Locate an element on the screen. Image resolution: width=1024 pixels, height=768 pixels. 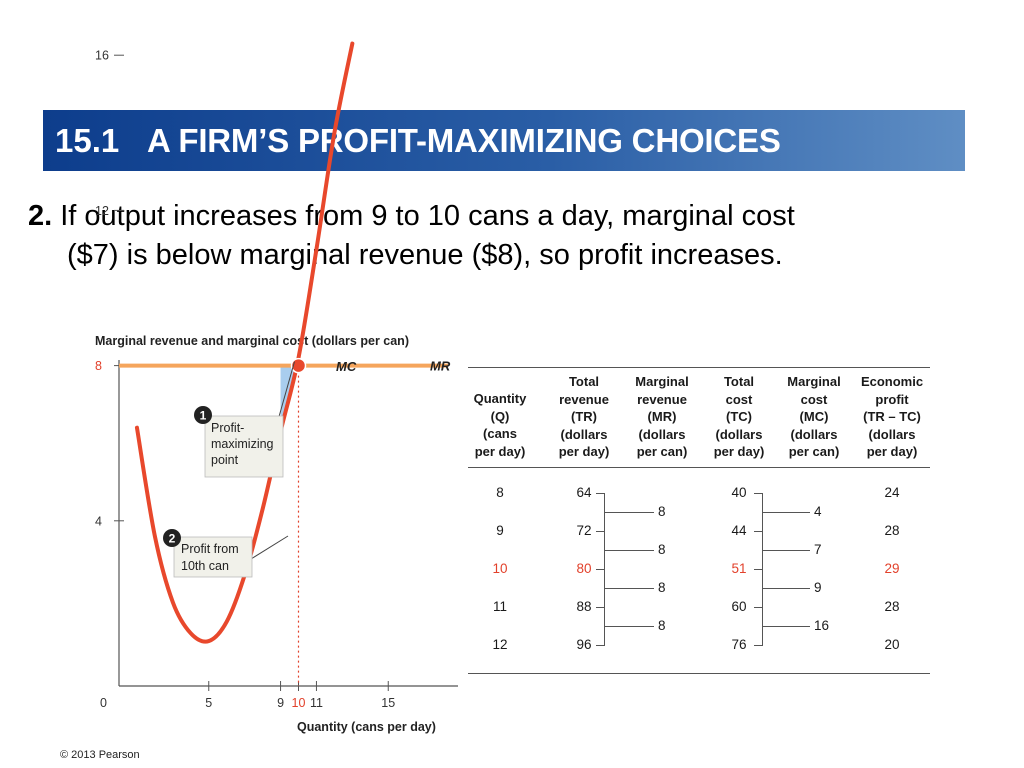
table-cell-mc-1: 7 is located at coordinates (818, 549).